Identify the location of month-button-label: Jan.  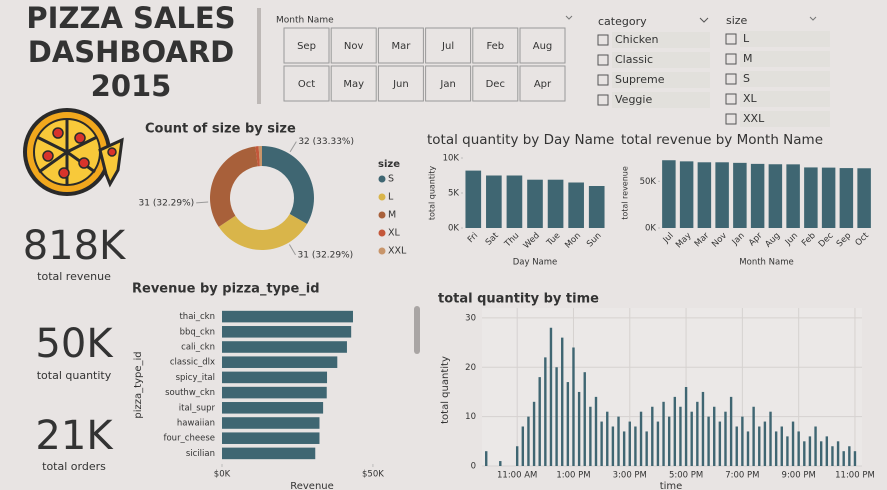
(447, 84).